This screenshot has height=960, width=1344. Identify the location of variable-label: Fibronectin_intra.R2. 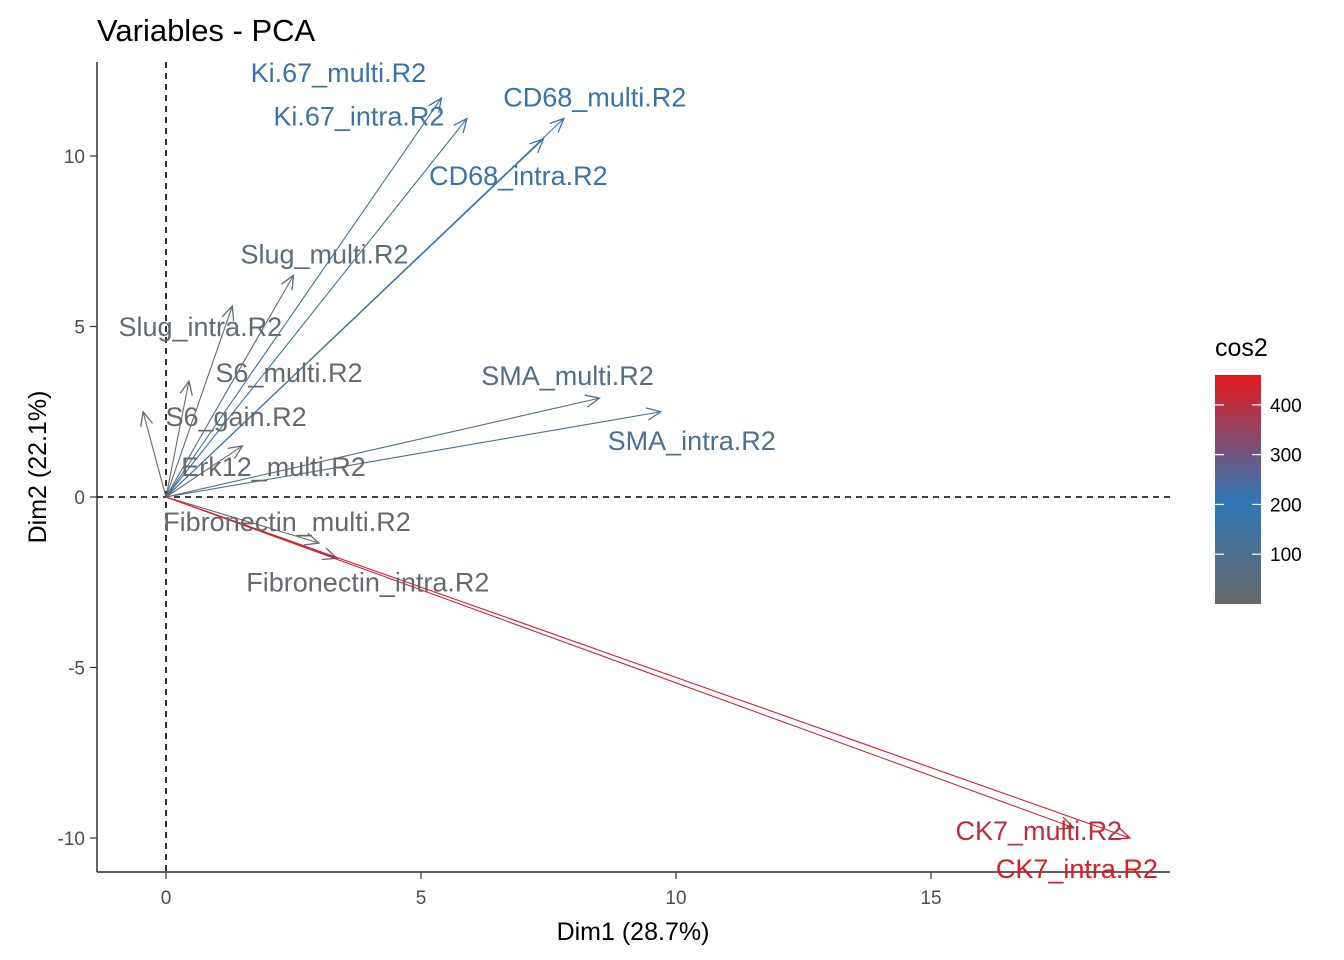
(367, 582).